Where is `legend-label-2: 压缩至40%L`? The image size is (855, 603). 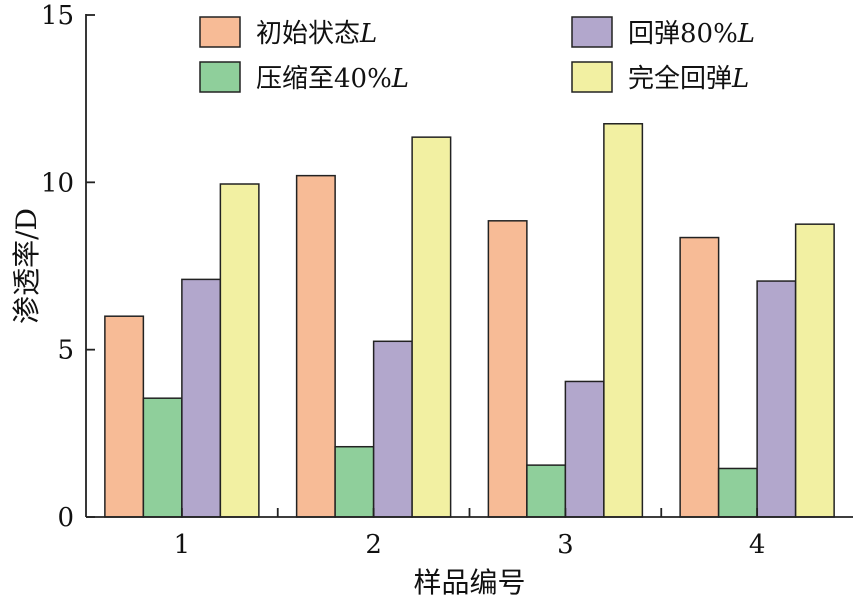
legend-label-2: 压缩至40%L is located at coordinates (332, 79).